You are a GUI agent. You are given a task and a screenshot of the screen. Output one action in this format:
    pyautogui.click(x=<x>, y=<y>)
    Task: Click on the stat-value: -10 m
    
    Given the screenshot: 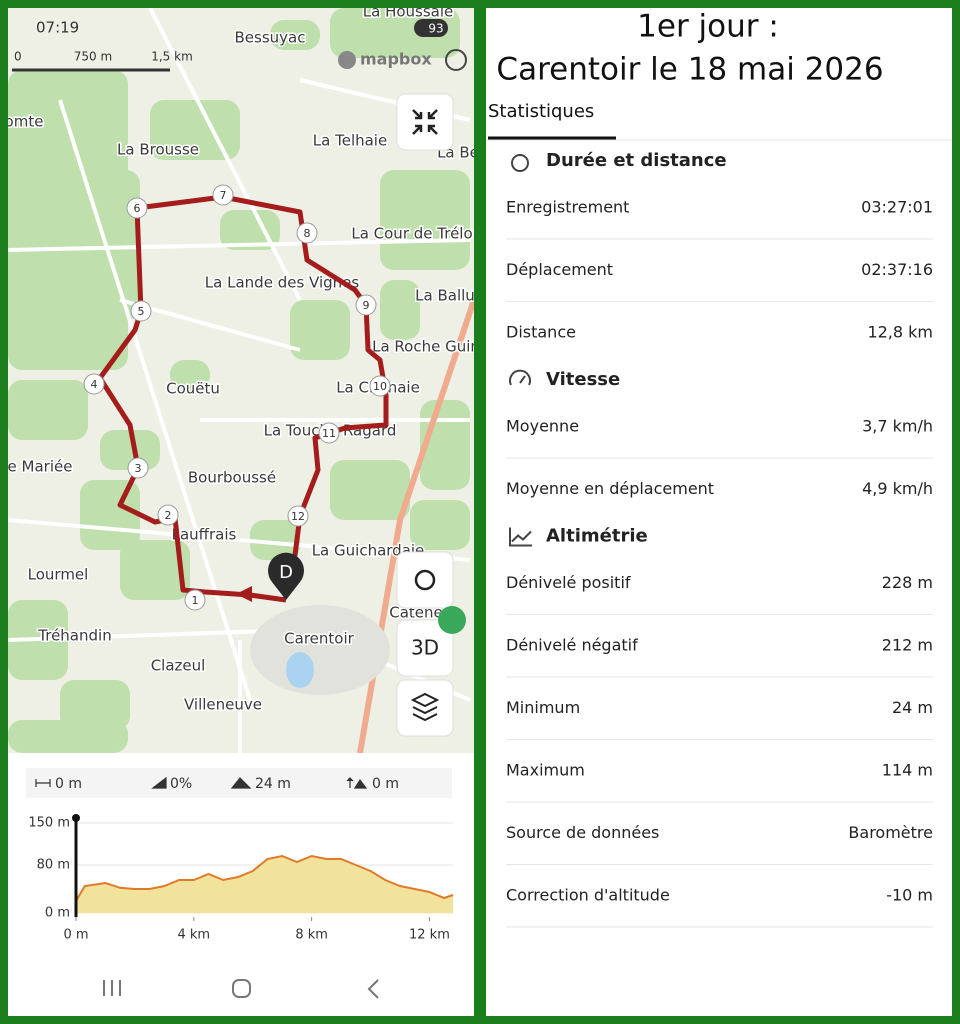 What is the action you would take?
    pyautogui.click(x=909, y=895)
    